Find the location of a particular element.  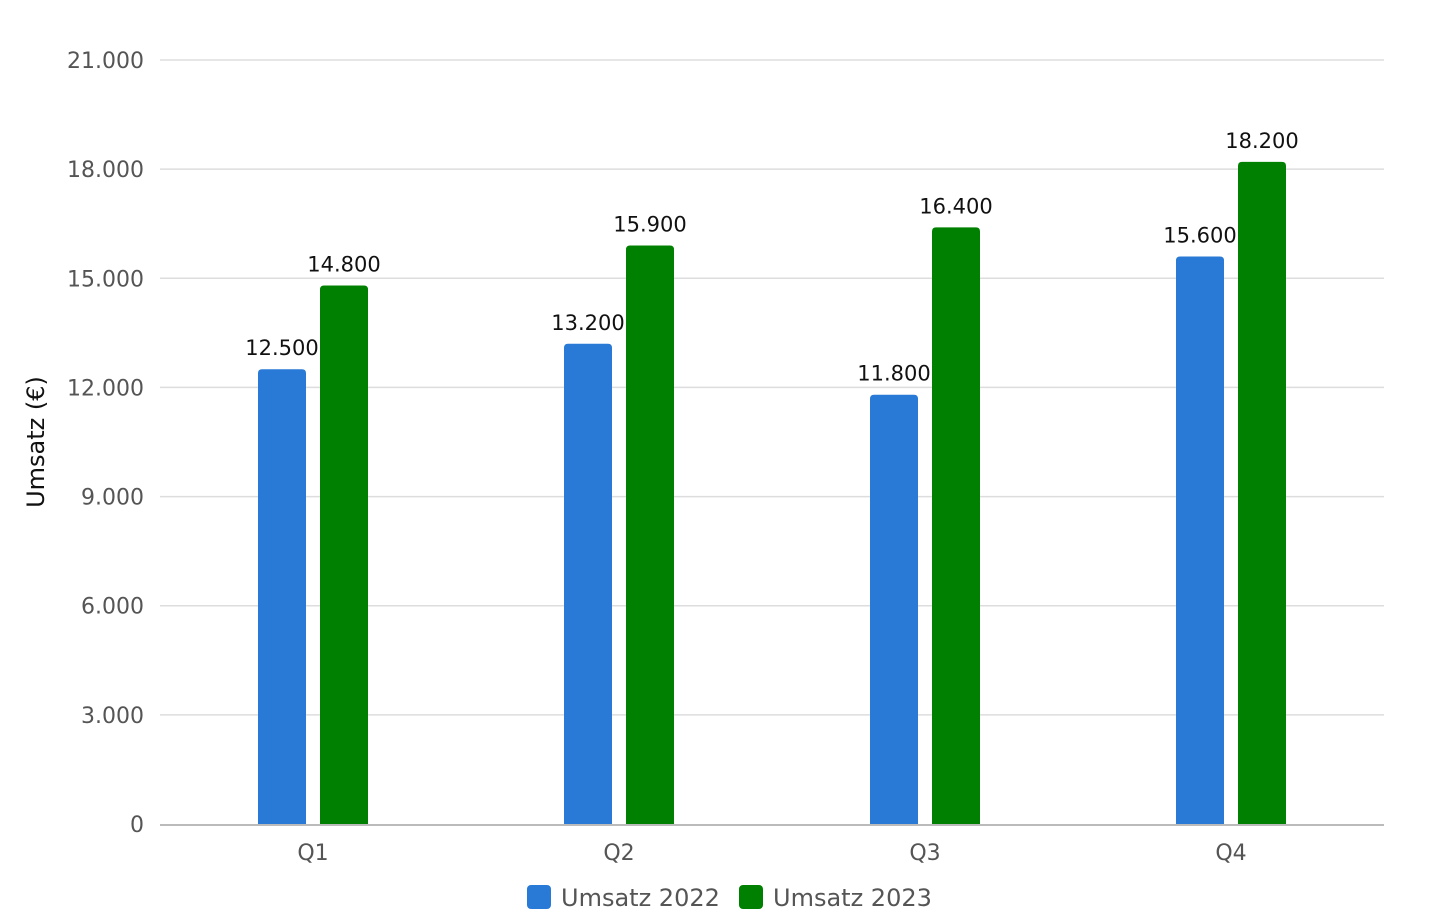

x-axis-ticks: Q1 Q2 Q3 Q4 is located at coordinates (771, 853).